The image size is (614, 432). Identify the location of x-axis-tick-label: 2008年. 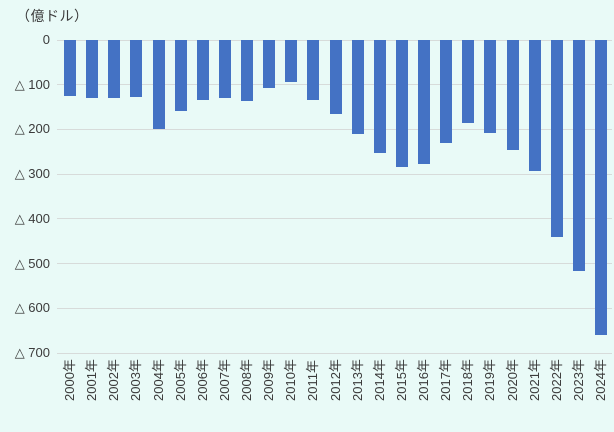
(247, 380).